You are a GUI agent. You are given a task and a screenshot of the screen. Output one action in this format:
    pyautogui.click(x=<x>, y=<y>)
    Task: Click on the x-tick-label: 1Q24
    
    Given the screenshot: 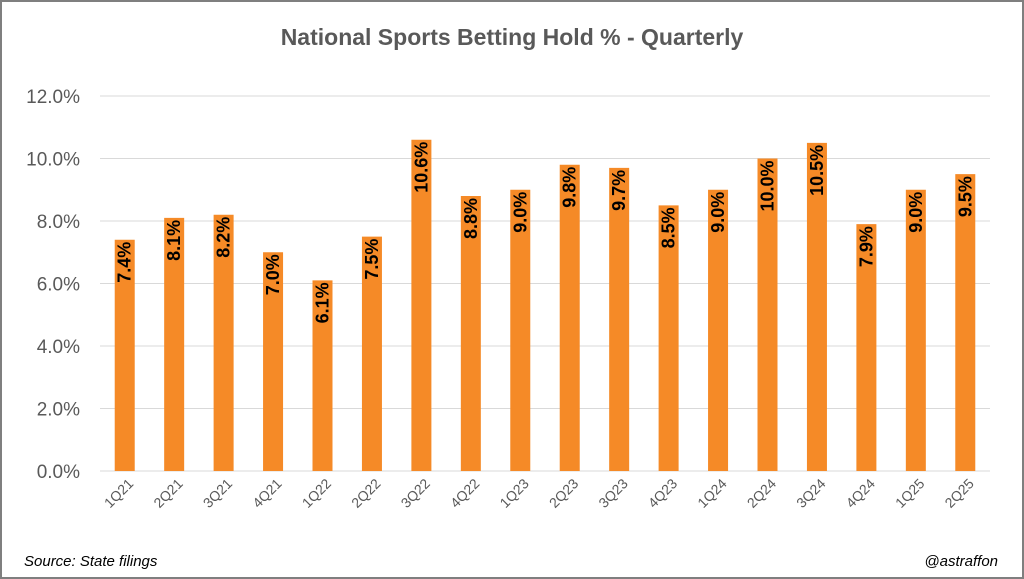 What is the action you would take?
    pyautogui.click(x=712, y=493)
    